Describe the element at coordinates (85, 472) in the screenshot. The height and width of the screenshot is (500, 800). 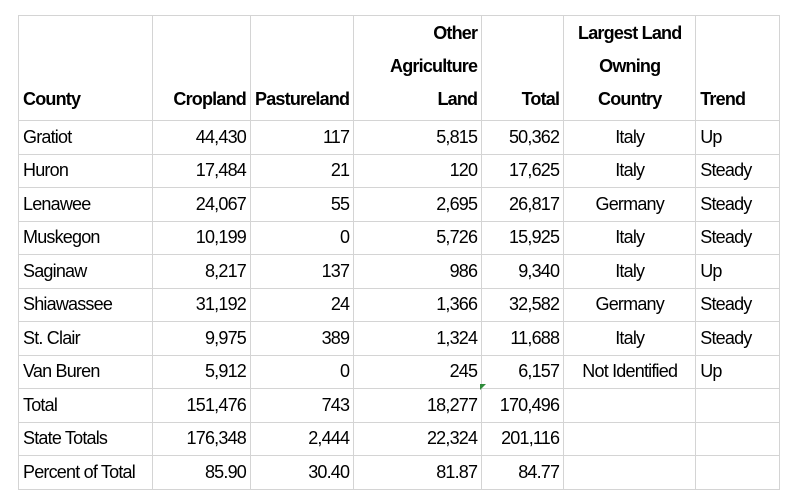
I see `table-cell: Percent of Total` at that location.